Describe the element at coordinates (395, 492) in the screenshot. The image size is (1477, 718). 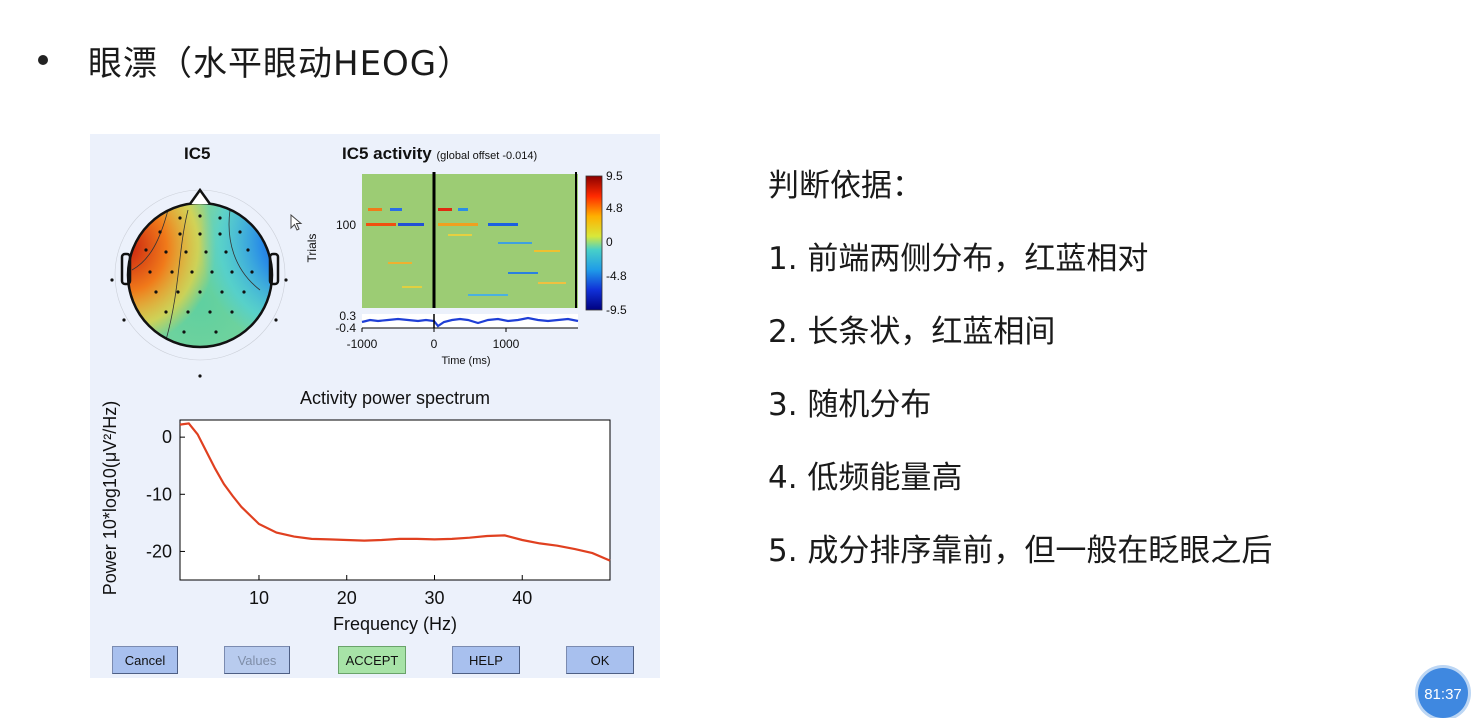
I see `spectrum-line` at that location.